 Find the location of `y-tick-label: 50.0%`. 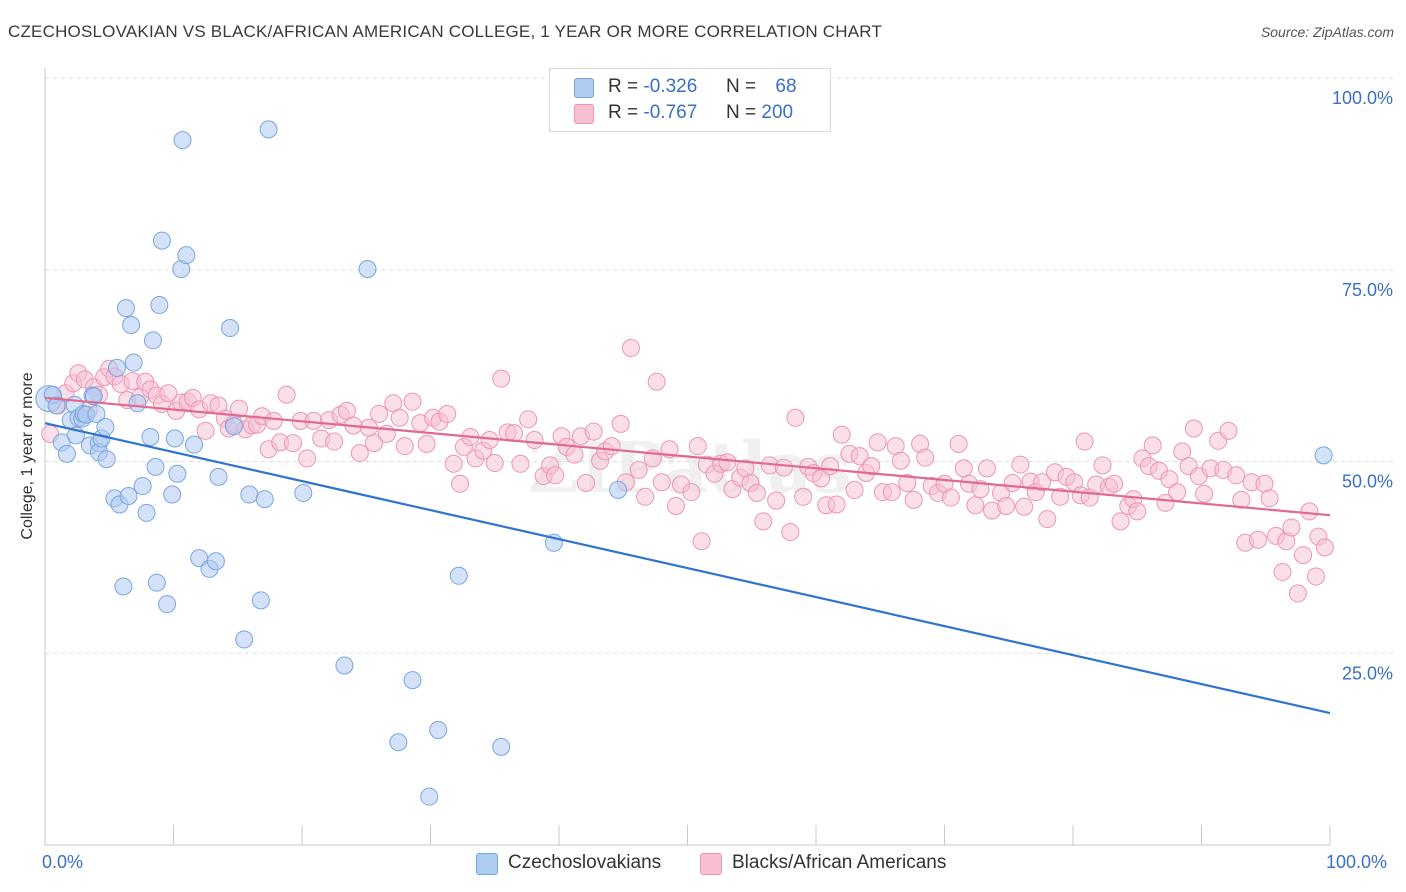

y-tick-label: 50.0% is located at coordinates (1367, 482).